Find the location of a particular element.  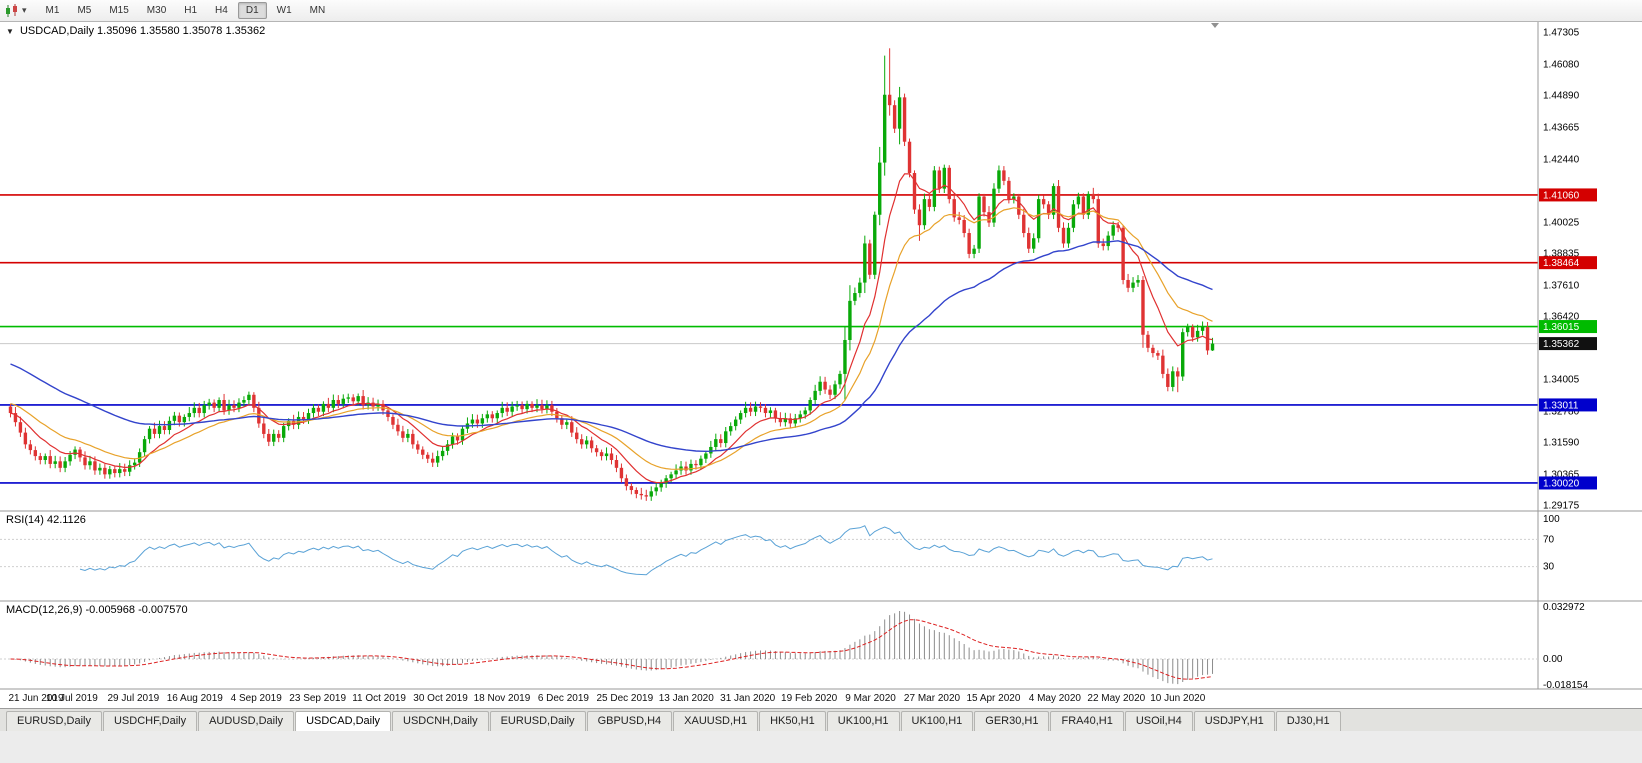

timeframe-button-h4: H4 is located at coordinates (221, 10).